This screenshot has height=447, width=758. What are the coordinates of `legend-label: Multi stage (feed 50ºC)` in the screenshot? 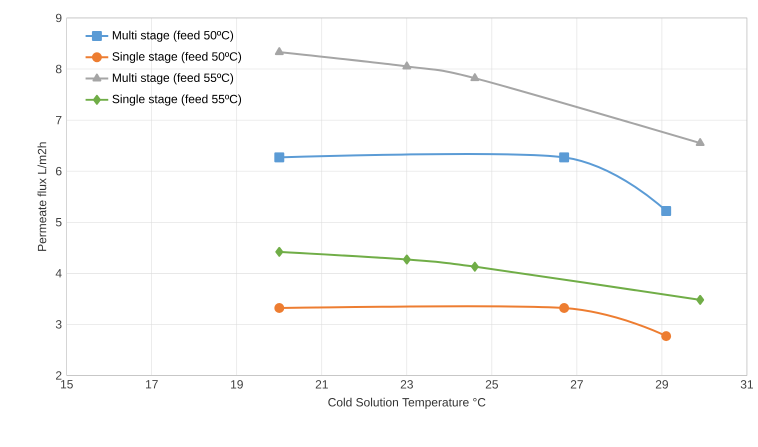 It's located at (173, 36).